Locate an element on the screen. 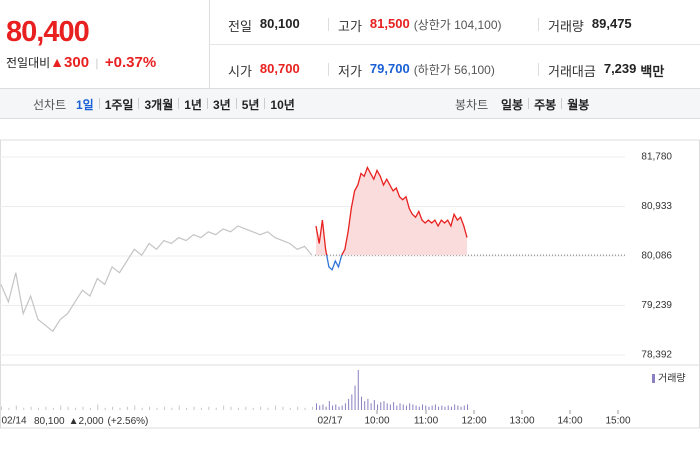 The image size is (700, 450). stat-label: 거래대금 is located at coordinates (572, 71).